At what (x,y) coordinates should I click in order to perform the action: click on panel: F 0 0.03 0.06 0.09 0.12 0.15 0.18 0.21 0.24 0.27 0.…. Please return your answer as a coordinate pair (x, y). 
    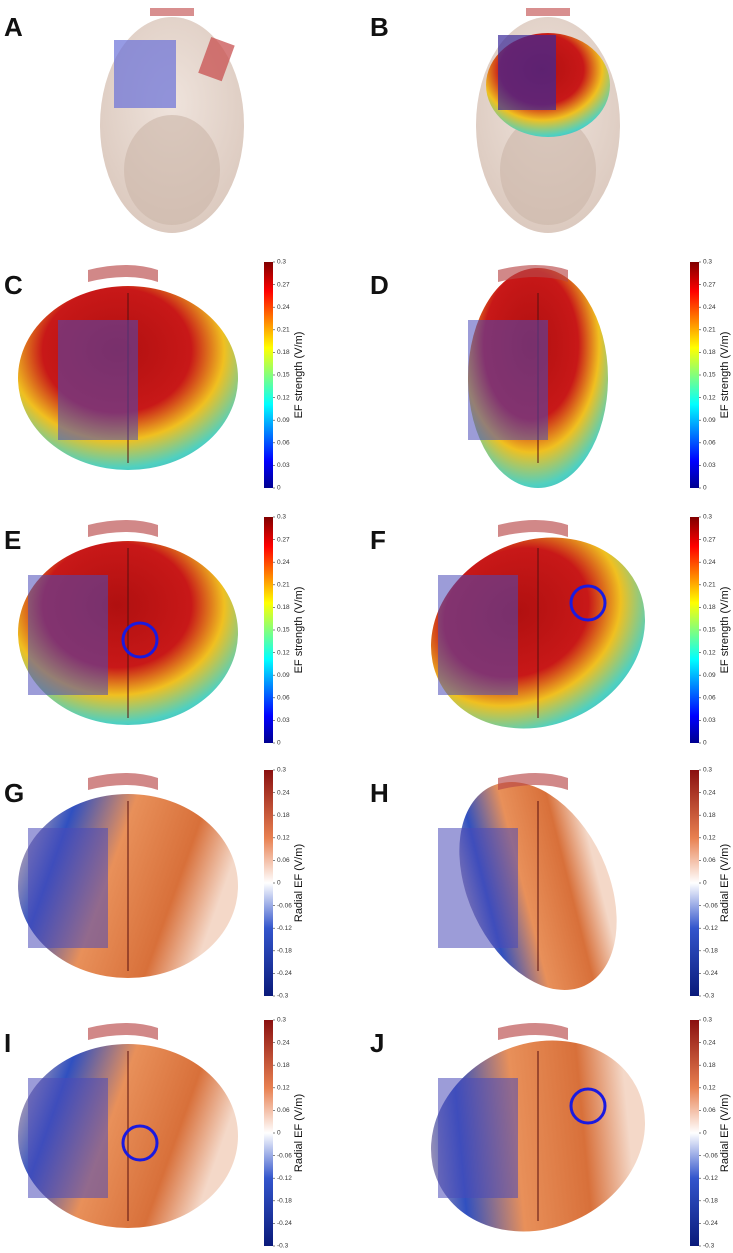
    Looking at the image, I should click on (550, 630).